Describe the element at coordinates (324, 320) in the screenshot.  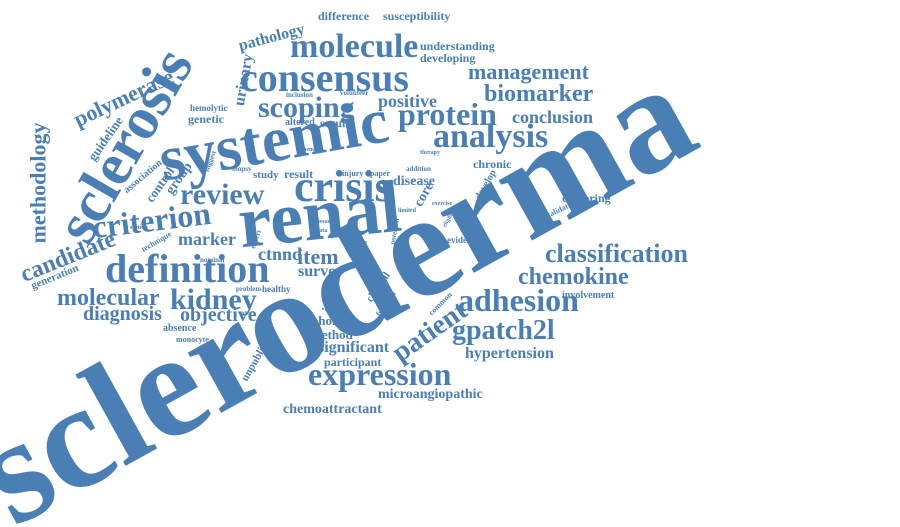
I see `word-cohort: cohort` at that location.